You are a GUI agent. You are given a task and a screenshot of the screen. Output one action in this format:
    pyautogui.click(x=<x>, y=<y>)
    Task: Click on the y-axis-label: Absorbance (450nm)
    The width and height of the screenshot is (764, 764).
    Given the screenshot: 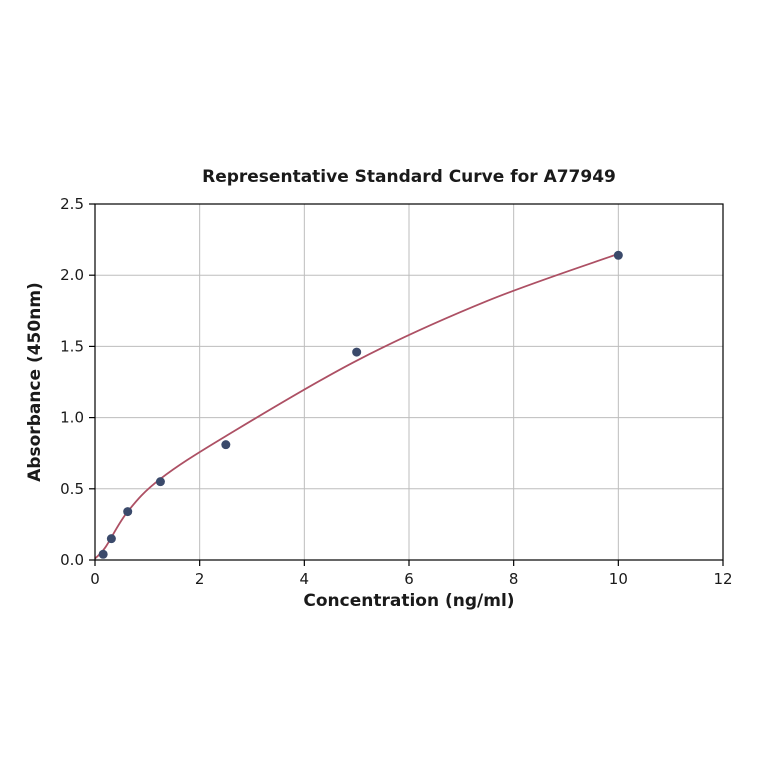 What is the action you would take?
    pyautogui.click(x=35, y=382)
    